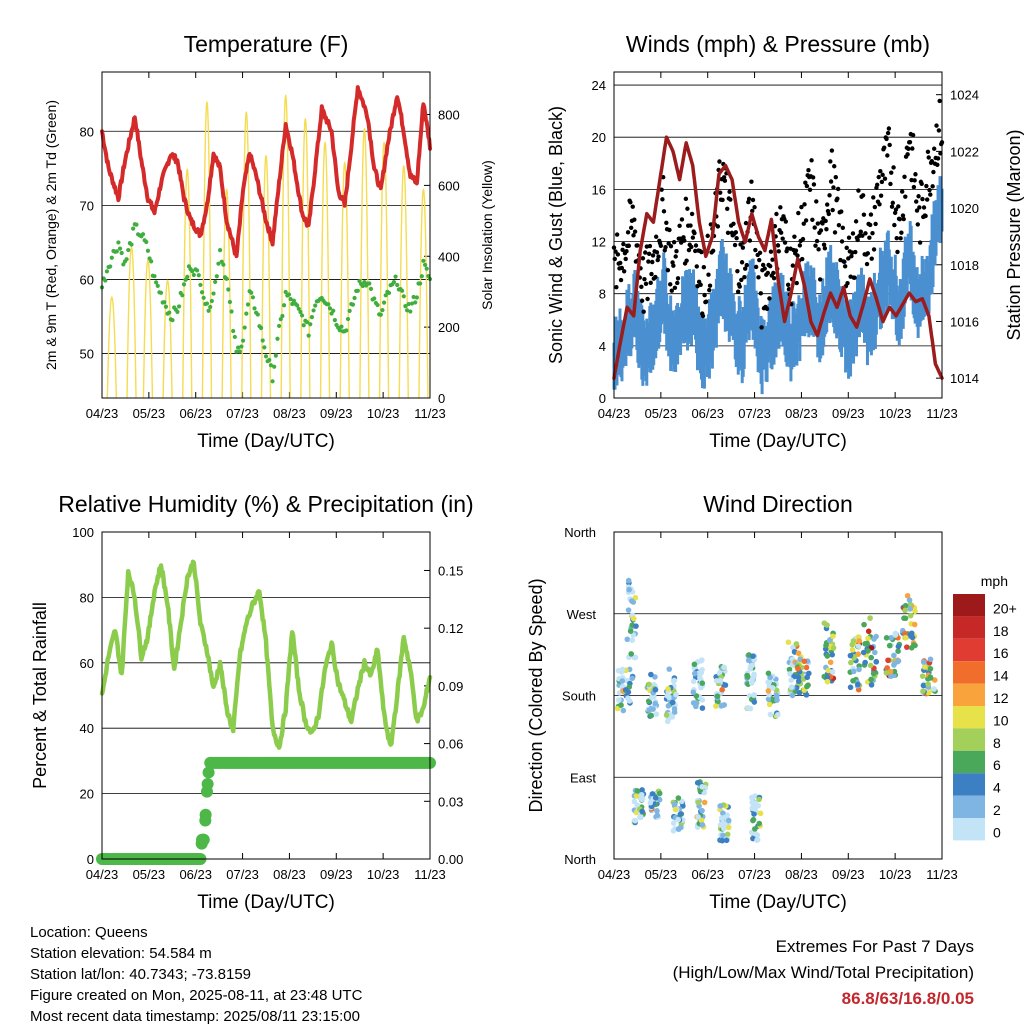  I want to click on legend-label: 8, so click(997, 743).